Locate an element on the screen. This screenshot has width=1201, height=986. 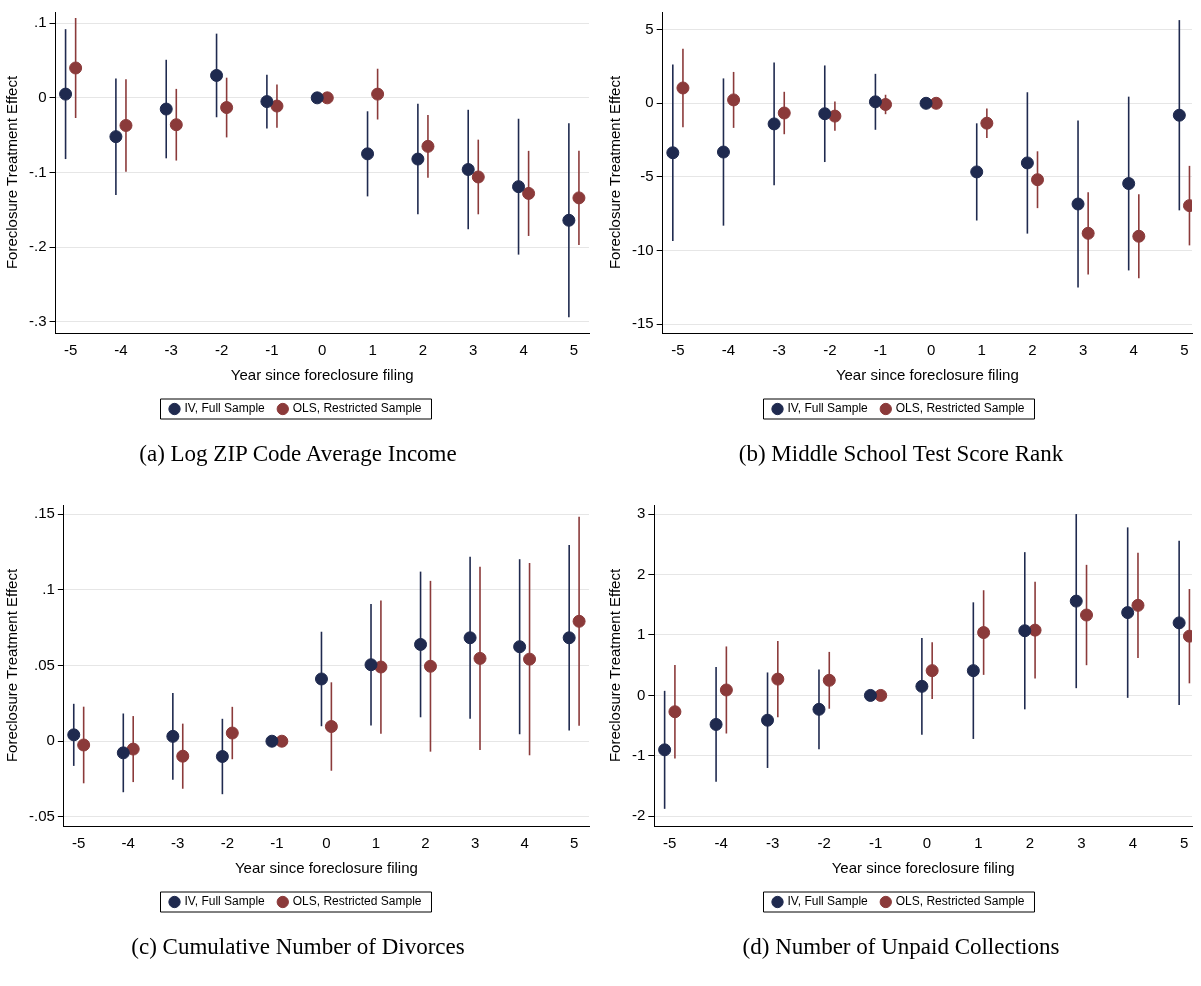
y-tick-label: .1 is located at coordinates (48, 588).